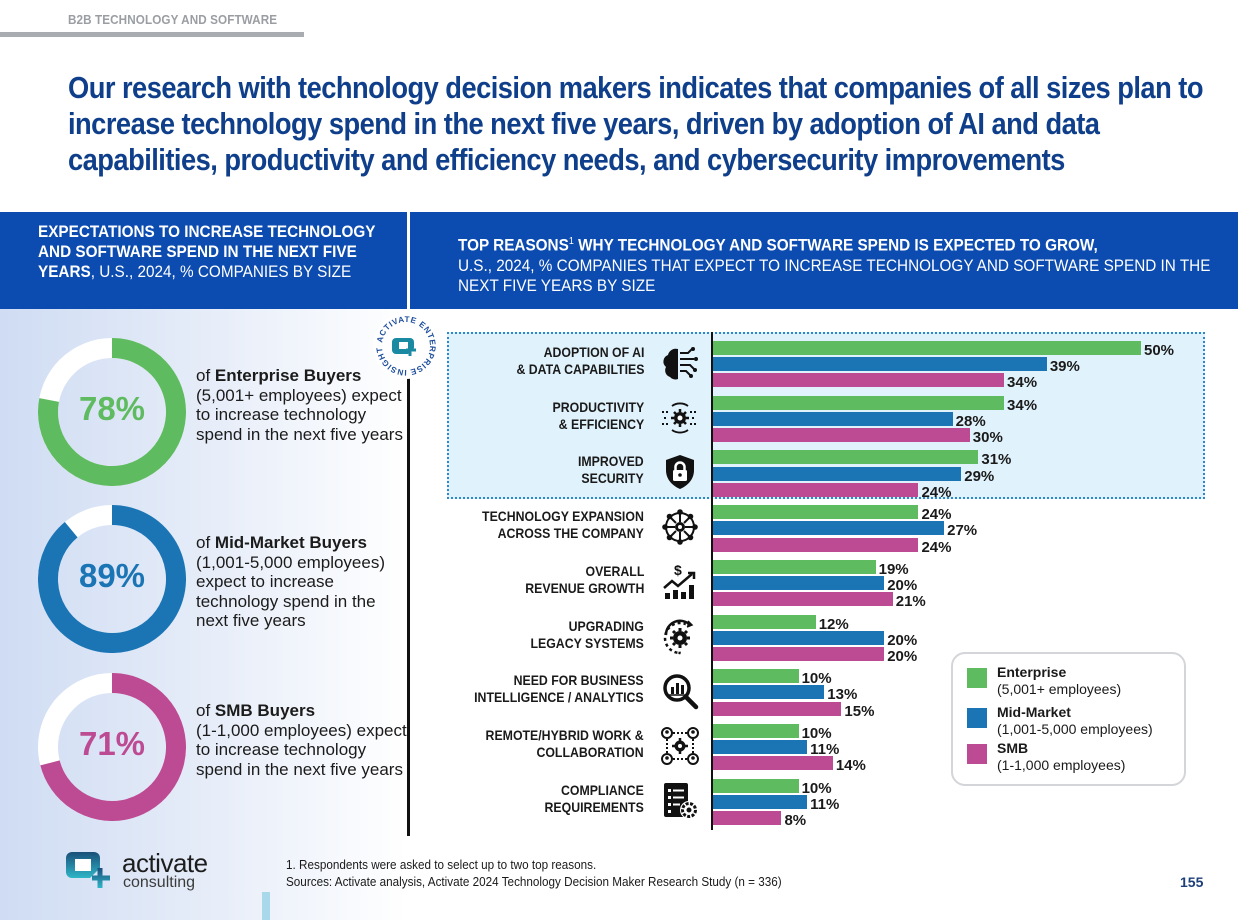 The width and height of the screenshot is (1238, 920). What do you see at coordinates (987, 438) in the screenshot?
I see `bar-value-label: 30%` at bounding box center [987, 438].